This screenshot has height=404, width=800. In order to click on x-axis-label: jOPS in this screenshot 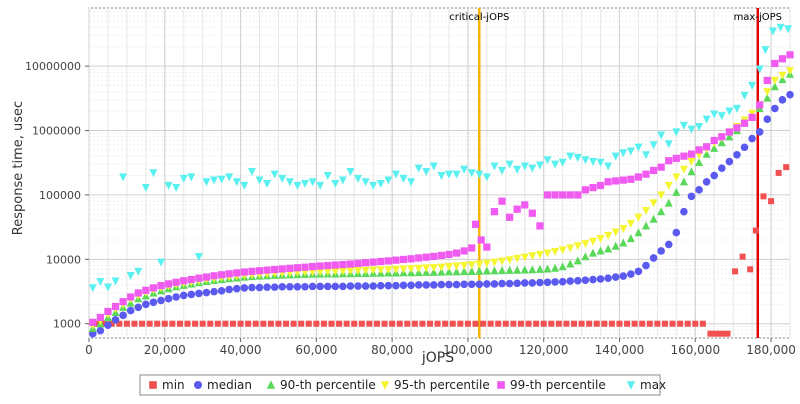, I will do `click(437, 358)`.